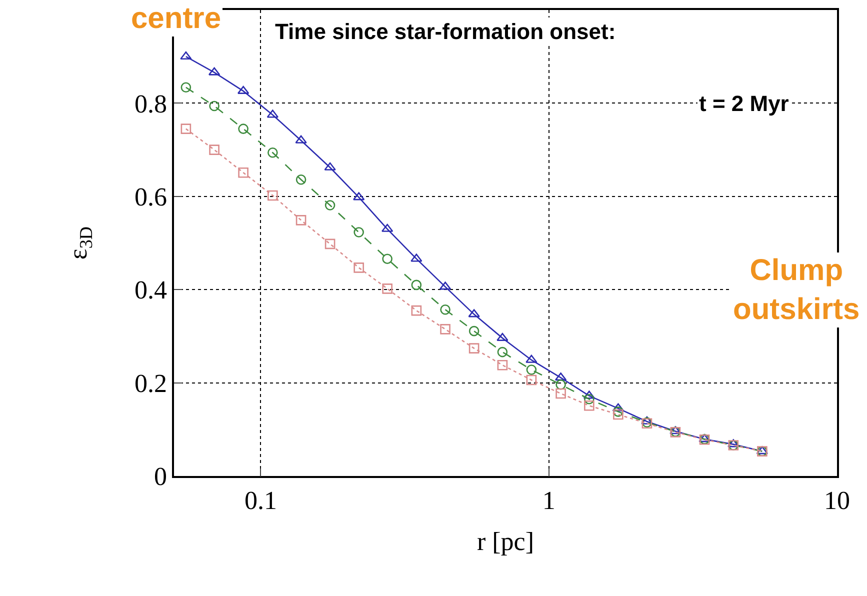  What do you see at coordinates (151, 197) in the screenshot?
I see `y-tick-label: 0.6` at bounding box center [151, 197].